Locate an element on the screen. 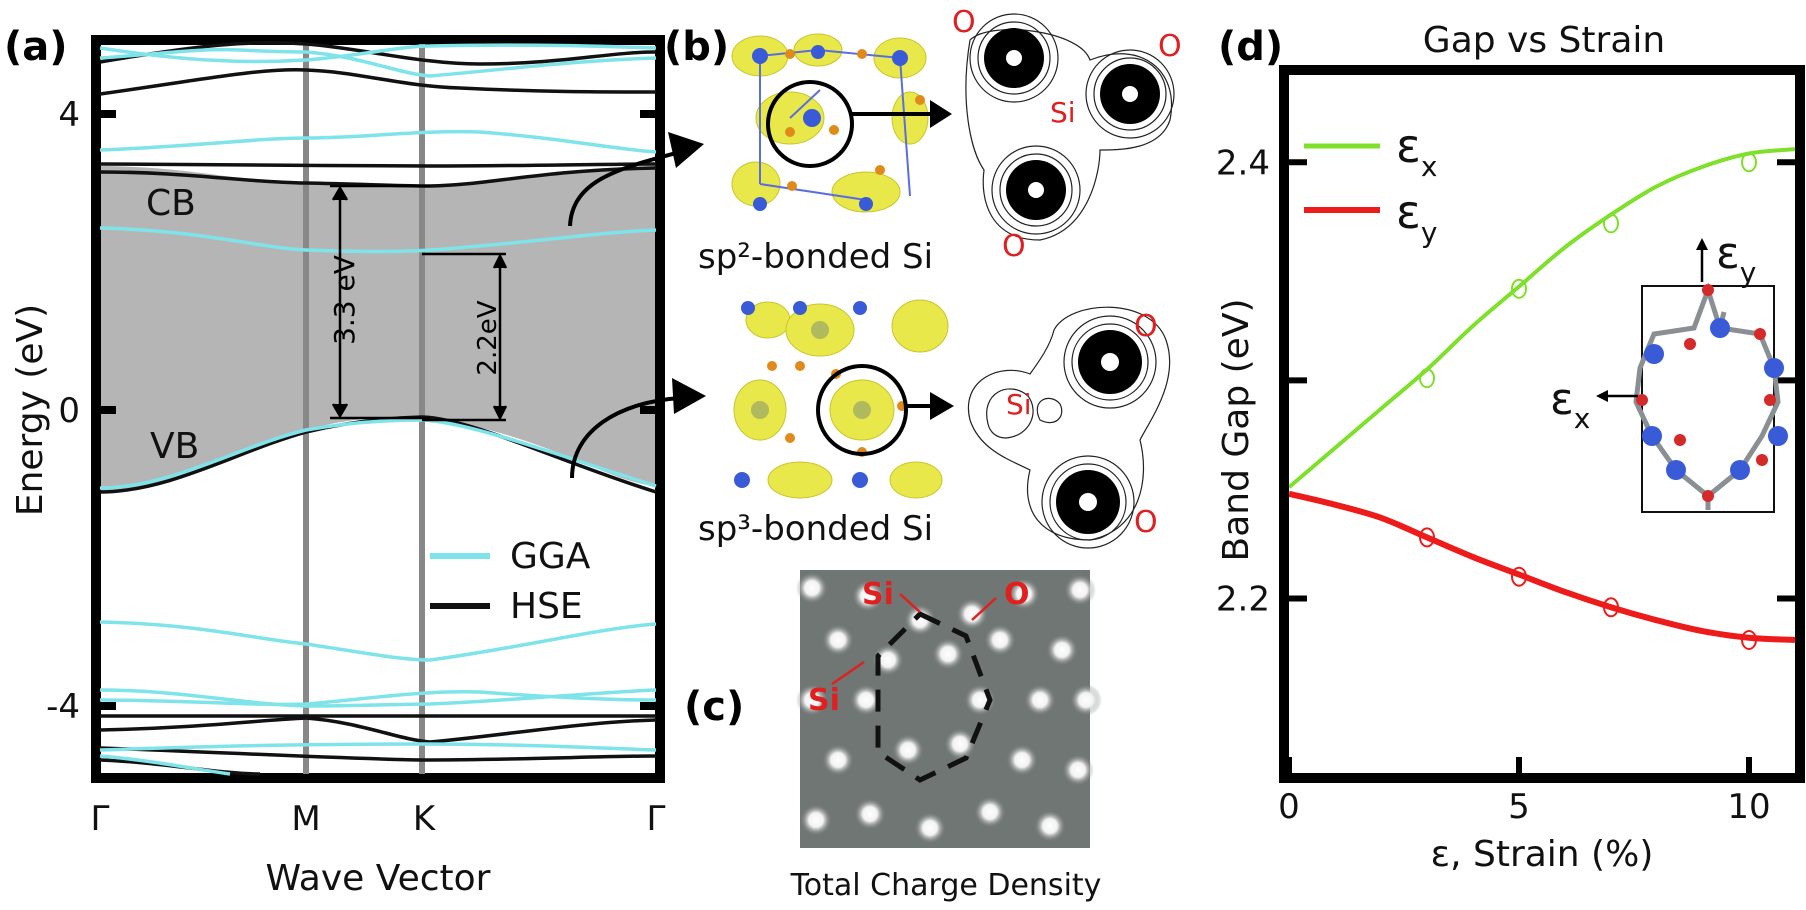 This screenshot has width=1806, height=910. charge-density-caption: Total Charge Density is located at coordinates (946, 885).